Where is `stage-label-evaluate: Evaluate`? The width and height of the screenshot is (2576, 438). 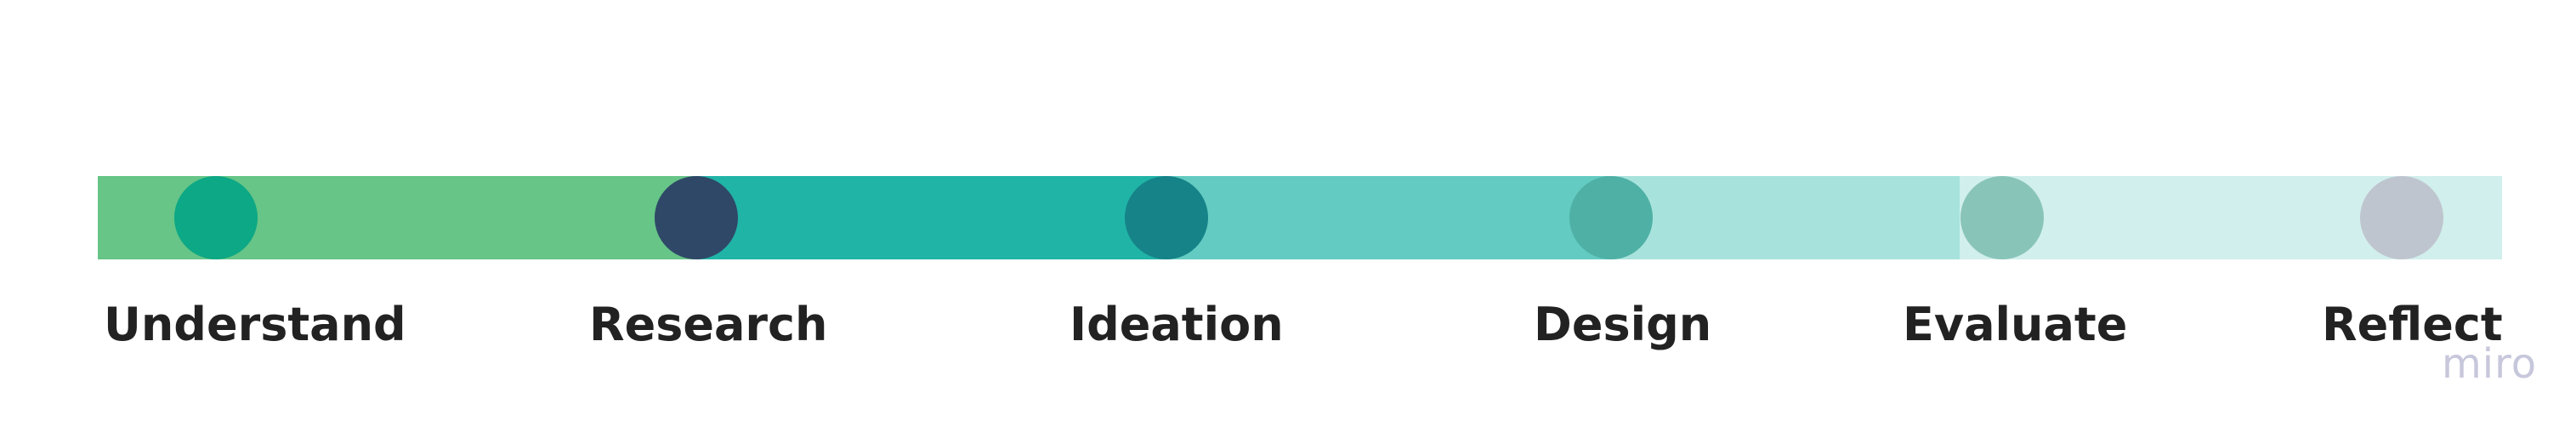
stage-label-evaluate: Evaluate is located at coordinates (2016, 324).